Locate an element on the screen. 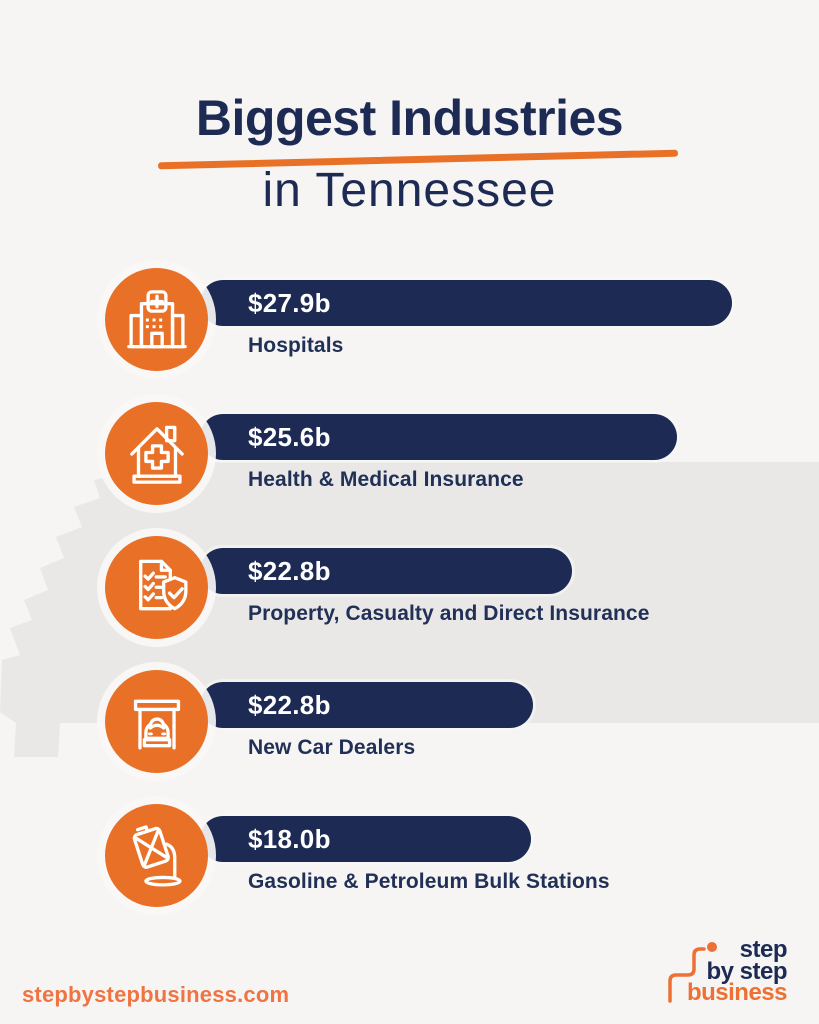  infographic-header: Biggest Industries in Tennessee is located at coordinates (409, 153).